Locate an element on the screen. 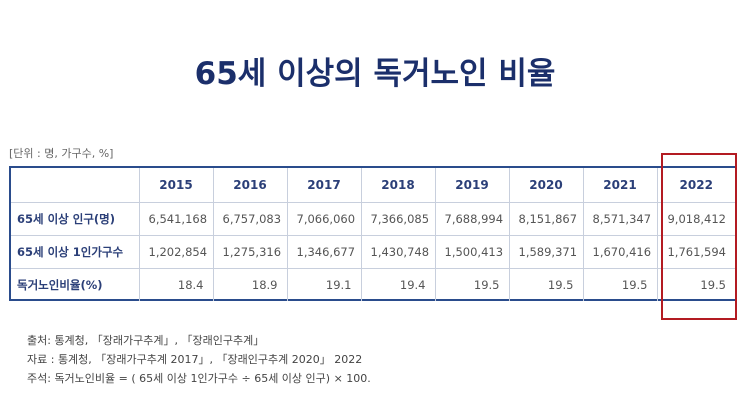 This screenshot has height=408, width=750. table-cell: 7,066,060 is located at coordinates (324, 219).